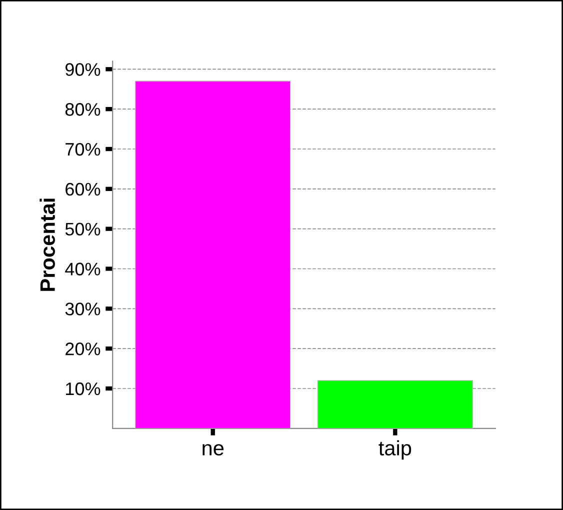 The height and width of the screenshot is (510, 563). Describe the element at coordinates (82, 309) in the screenshot. I see `y-tick-label: 30%` at that location.